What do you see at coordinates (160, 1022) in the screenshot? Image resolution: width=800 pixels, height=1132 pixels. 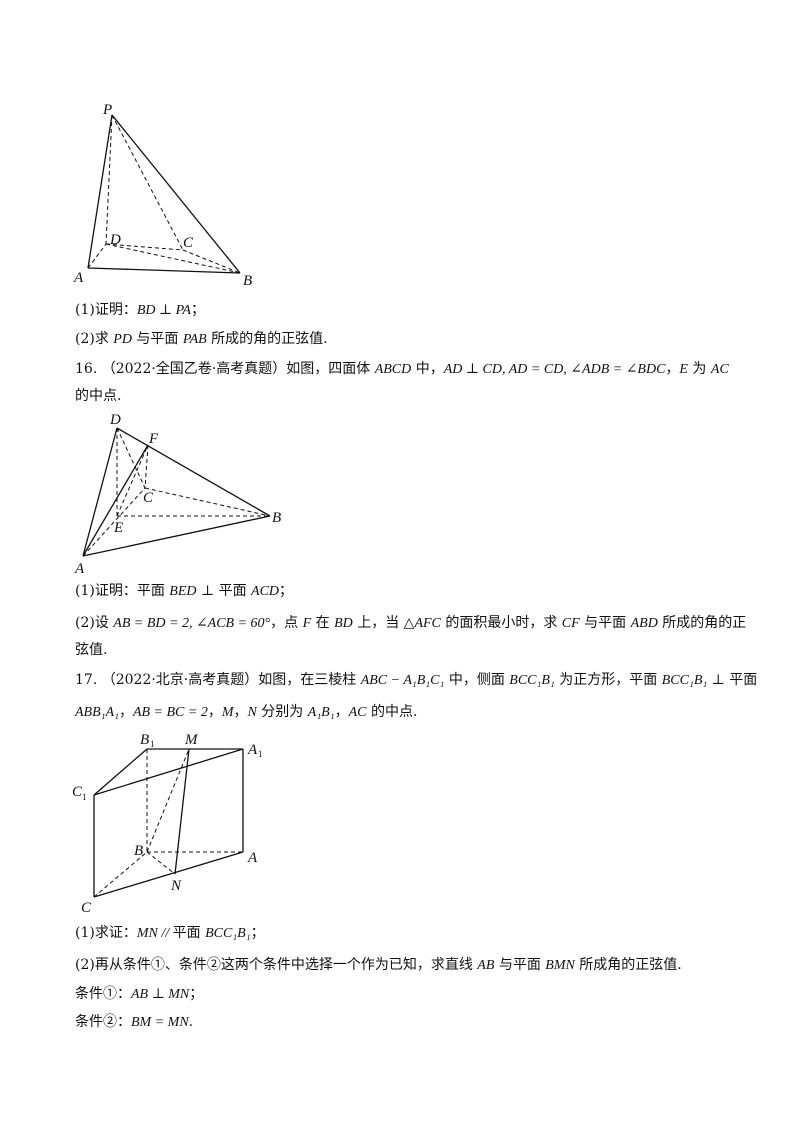 I see `p17-c2-math: BM = MN` at bounding box center [160, 1022].